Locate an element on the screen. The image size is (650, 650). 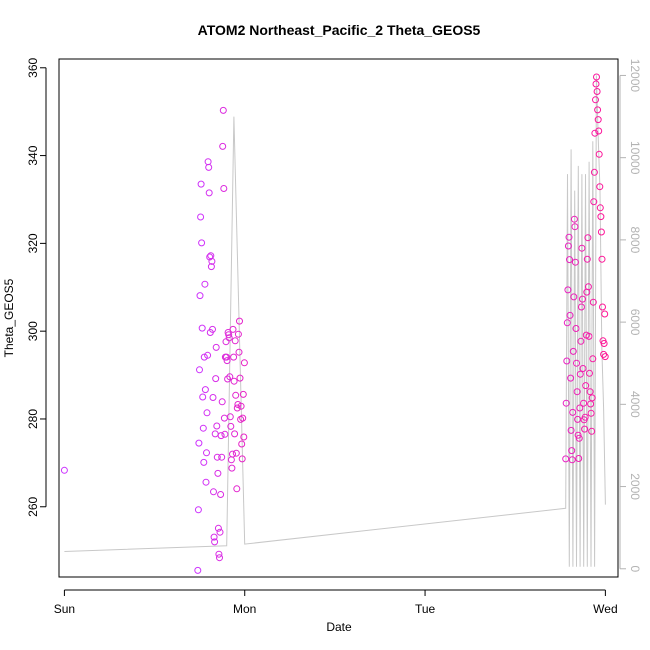
bottom-tick-label: Wed is located at coordinates (605, 609).